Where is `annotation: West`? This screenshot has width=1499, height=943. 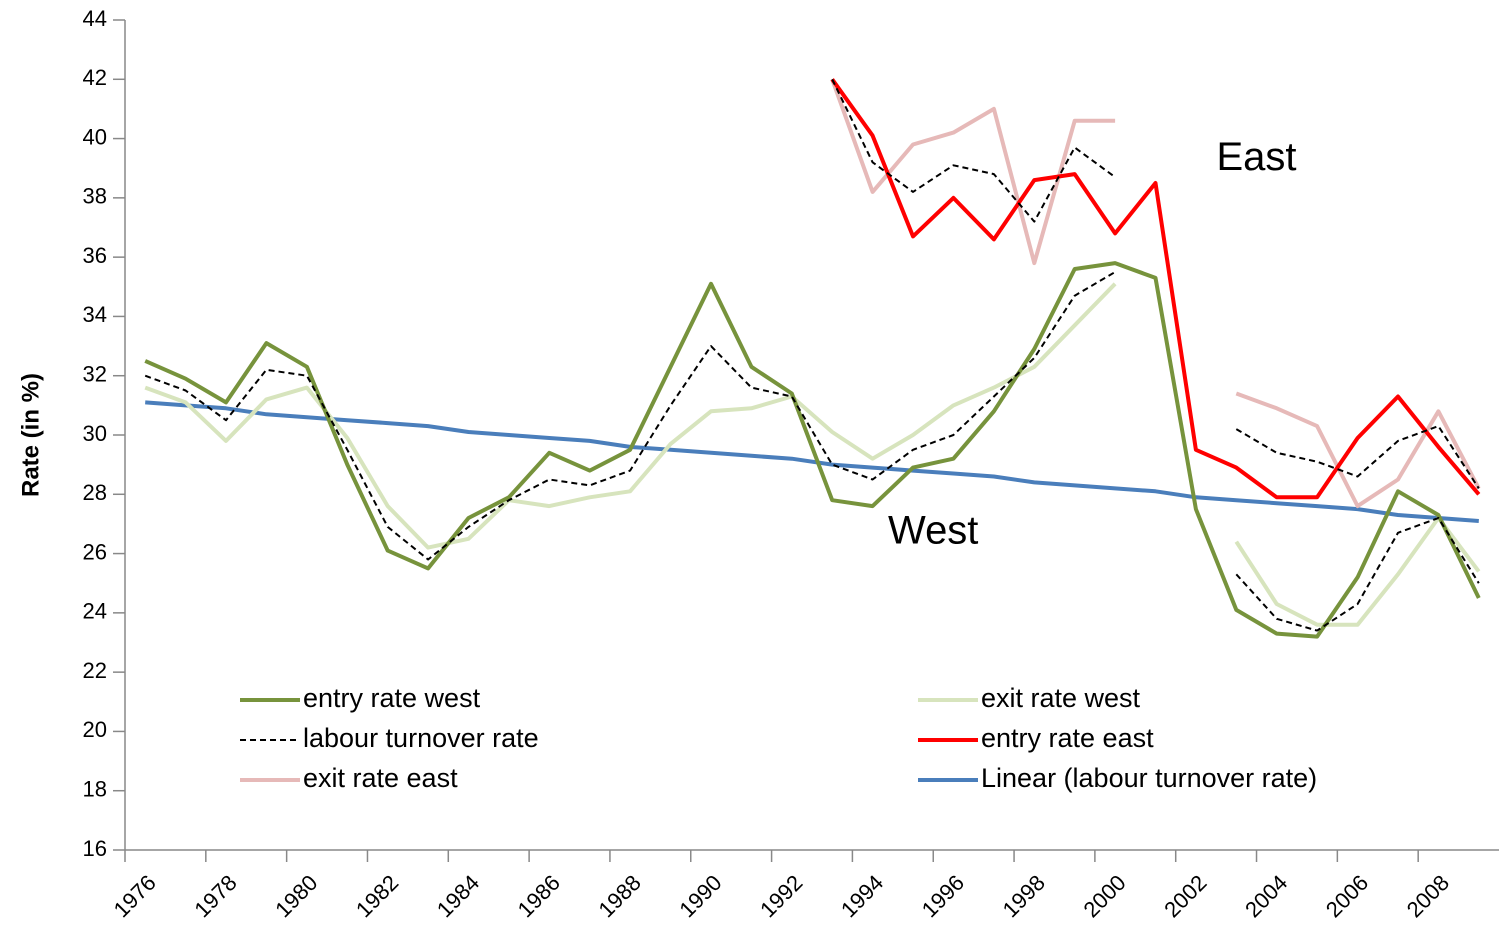
annotation: West is located at coordinates (933, 530).